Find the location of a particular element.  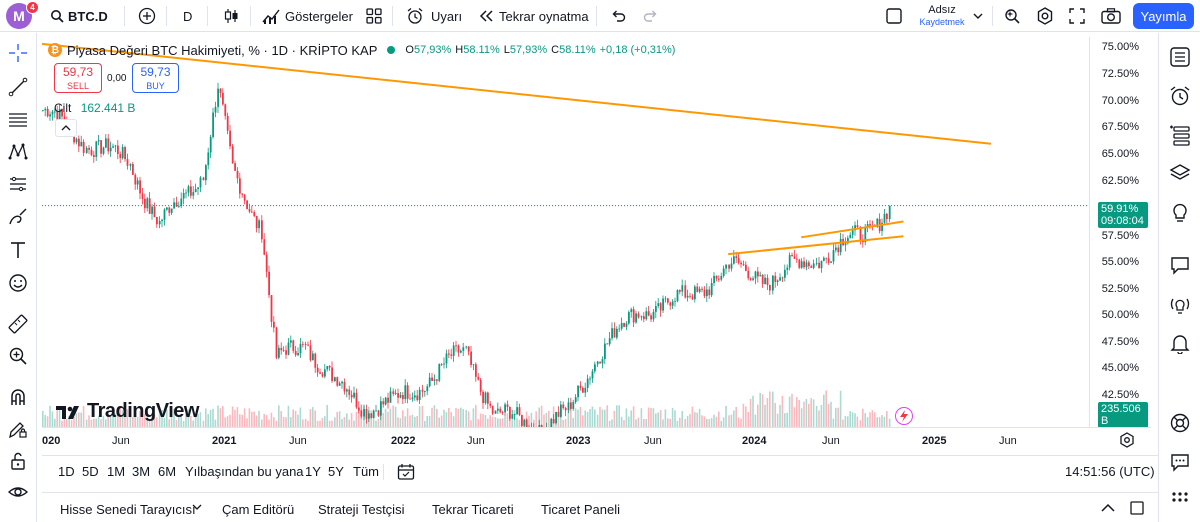

collapse-legend-button is located at coordinates (66, 128).